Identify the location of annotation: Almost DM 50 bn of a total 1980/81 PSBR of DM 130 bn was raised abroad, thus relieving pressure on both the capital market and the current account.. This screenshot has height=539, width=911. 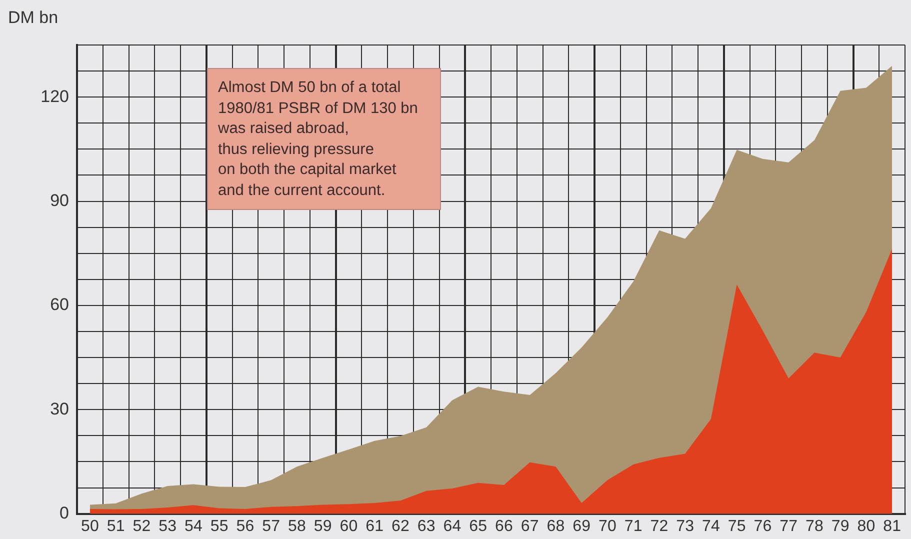
(324, 139).